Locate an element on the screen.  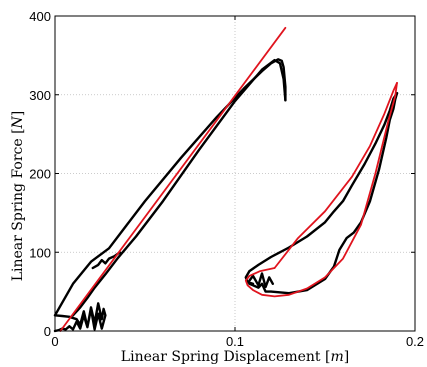
x-axis-label: Linear Spring Displacement [m] is located at coordinates (235, 357).